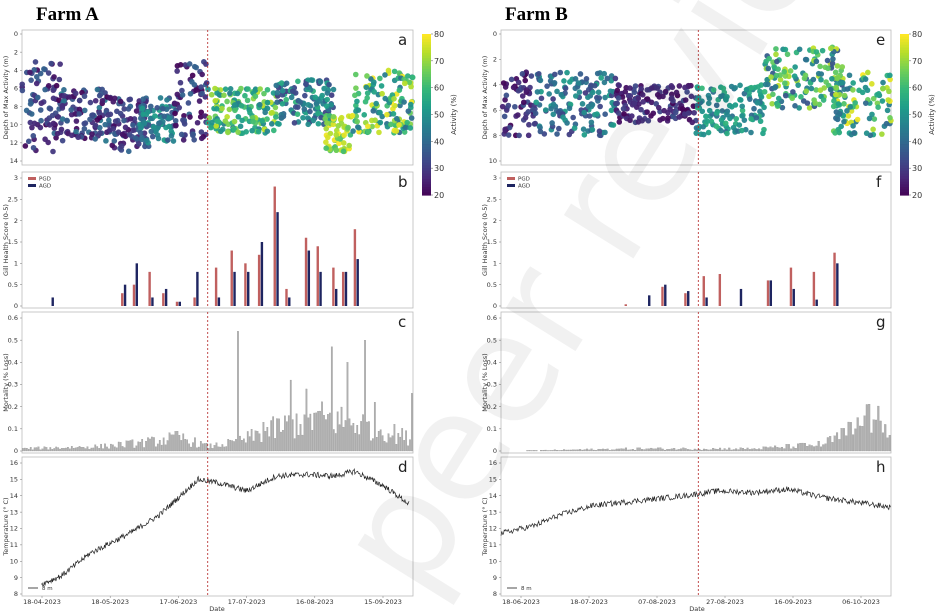 This screenshot has height=614, width=936. I want to click on y-tick-label: 13, so click(493, 512).